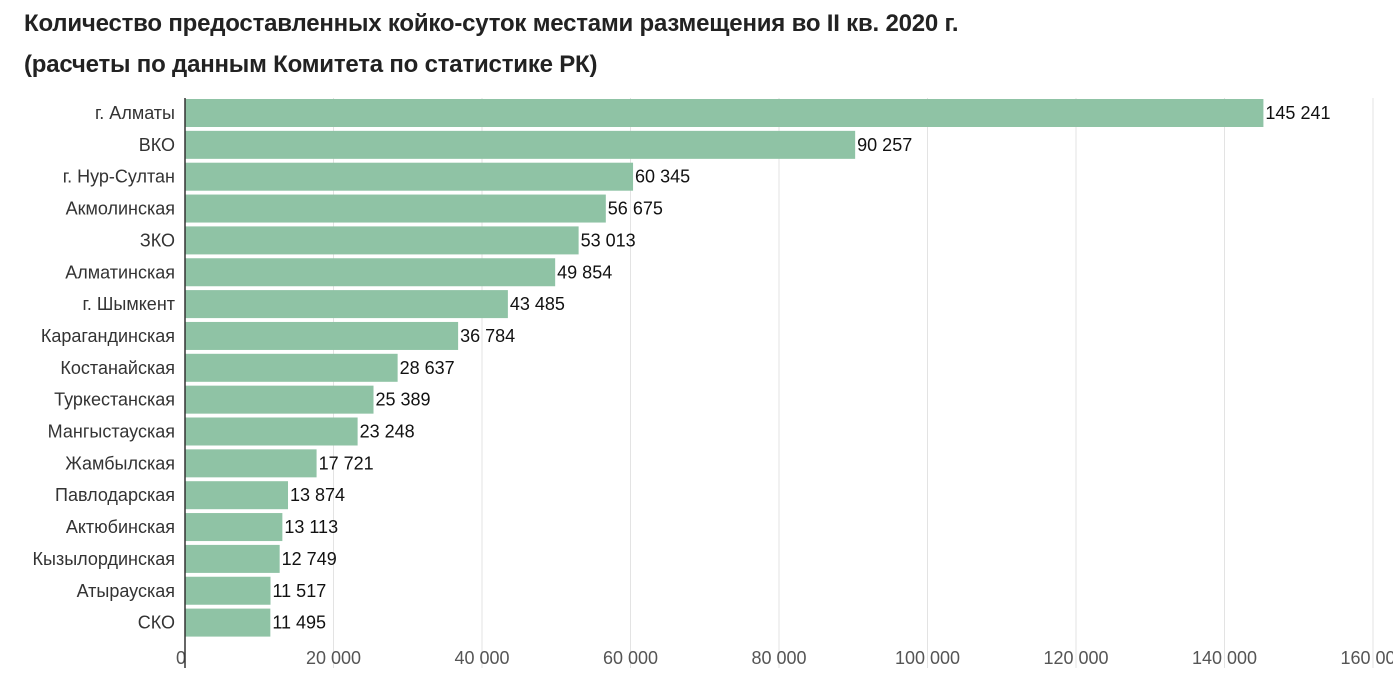 This screenshot has height=677, width=1393. I want to click on category-label: г. Алматы, so click(135, 113).